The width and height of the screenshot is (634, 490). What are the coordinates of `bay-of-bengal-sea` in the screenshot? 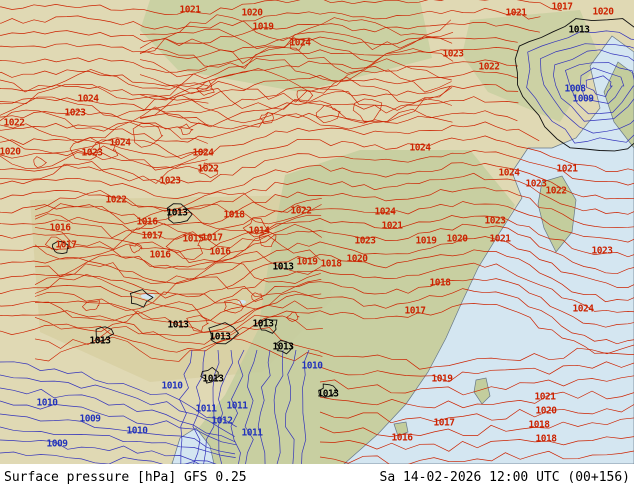 It's located at (193, 445).